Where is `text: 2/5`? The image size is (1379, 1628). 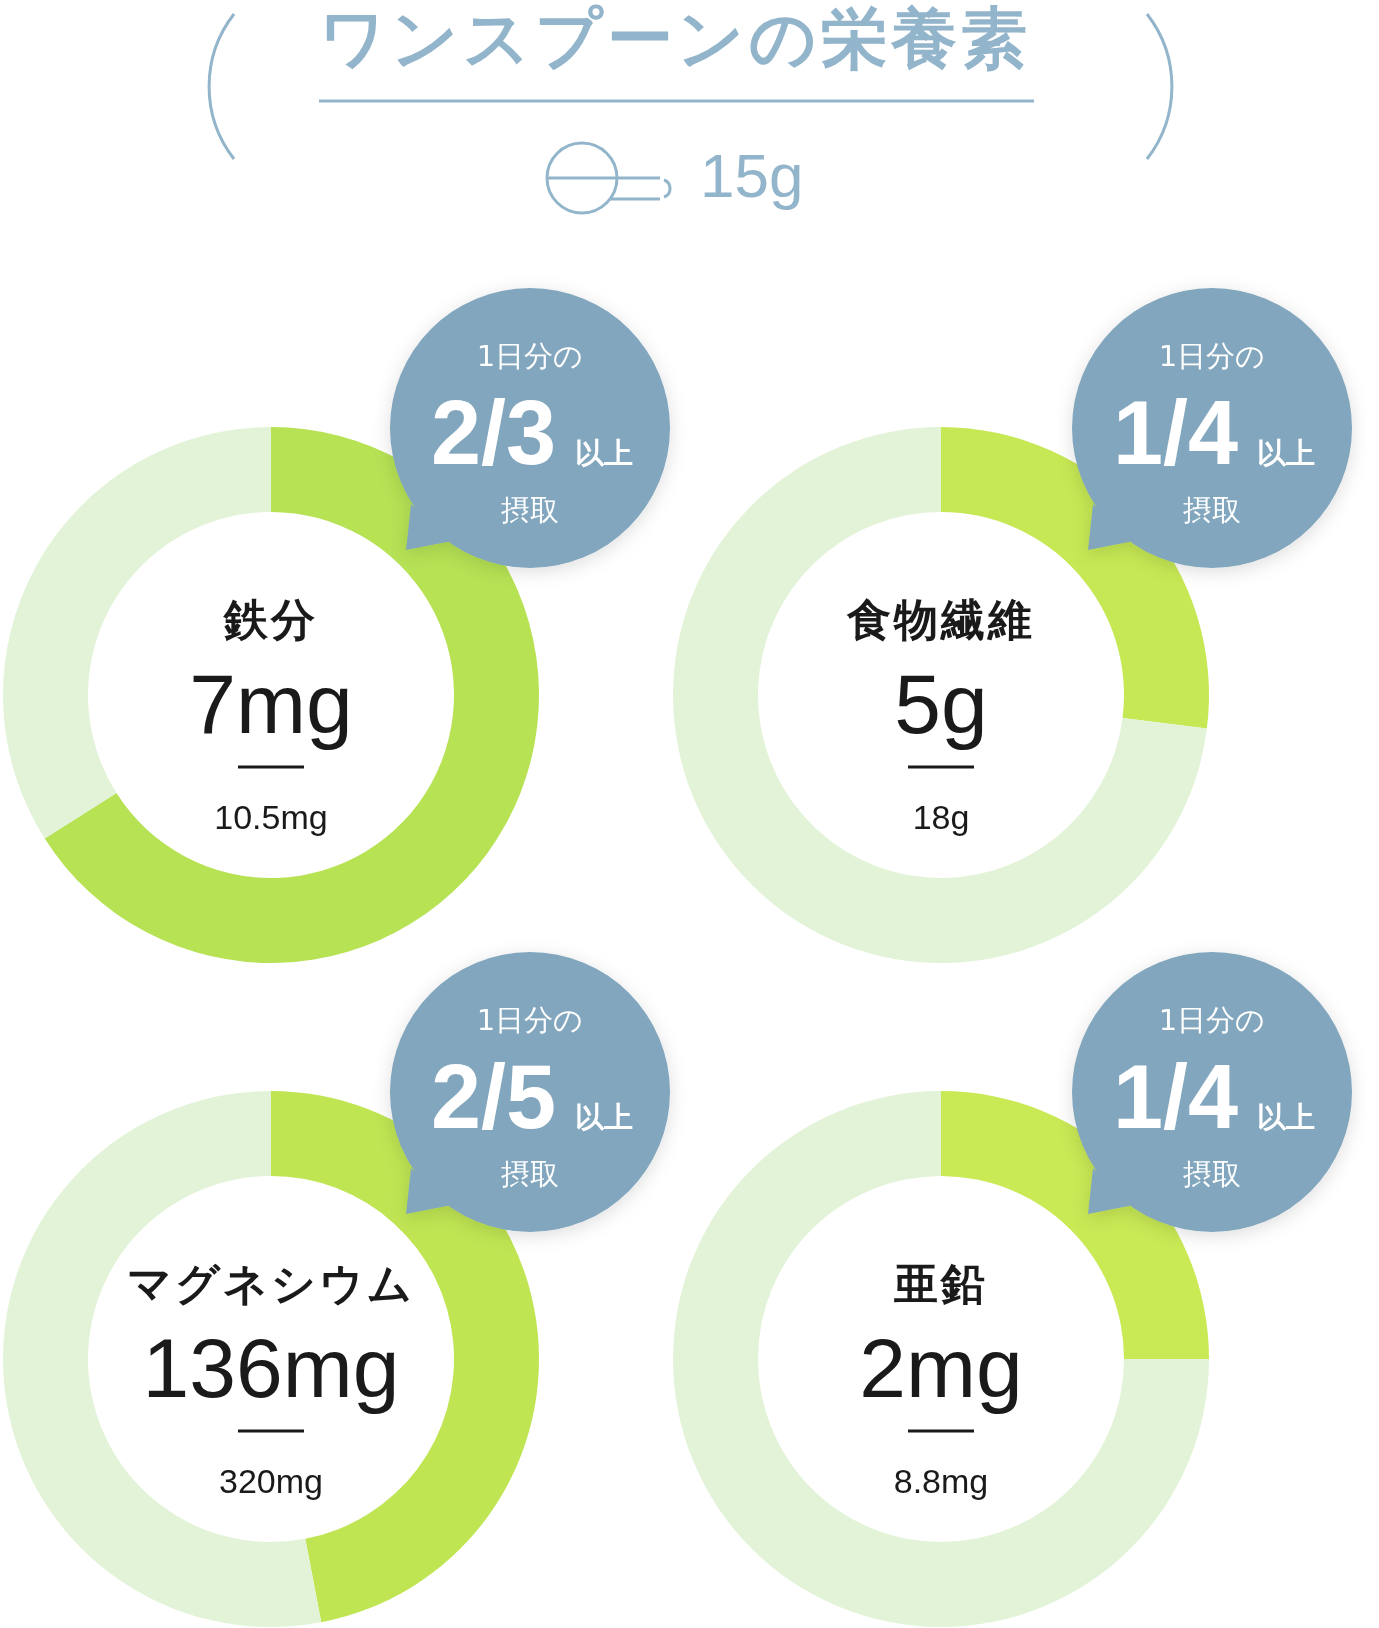
text: 2/5 is located at coordinates (493, 1097).